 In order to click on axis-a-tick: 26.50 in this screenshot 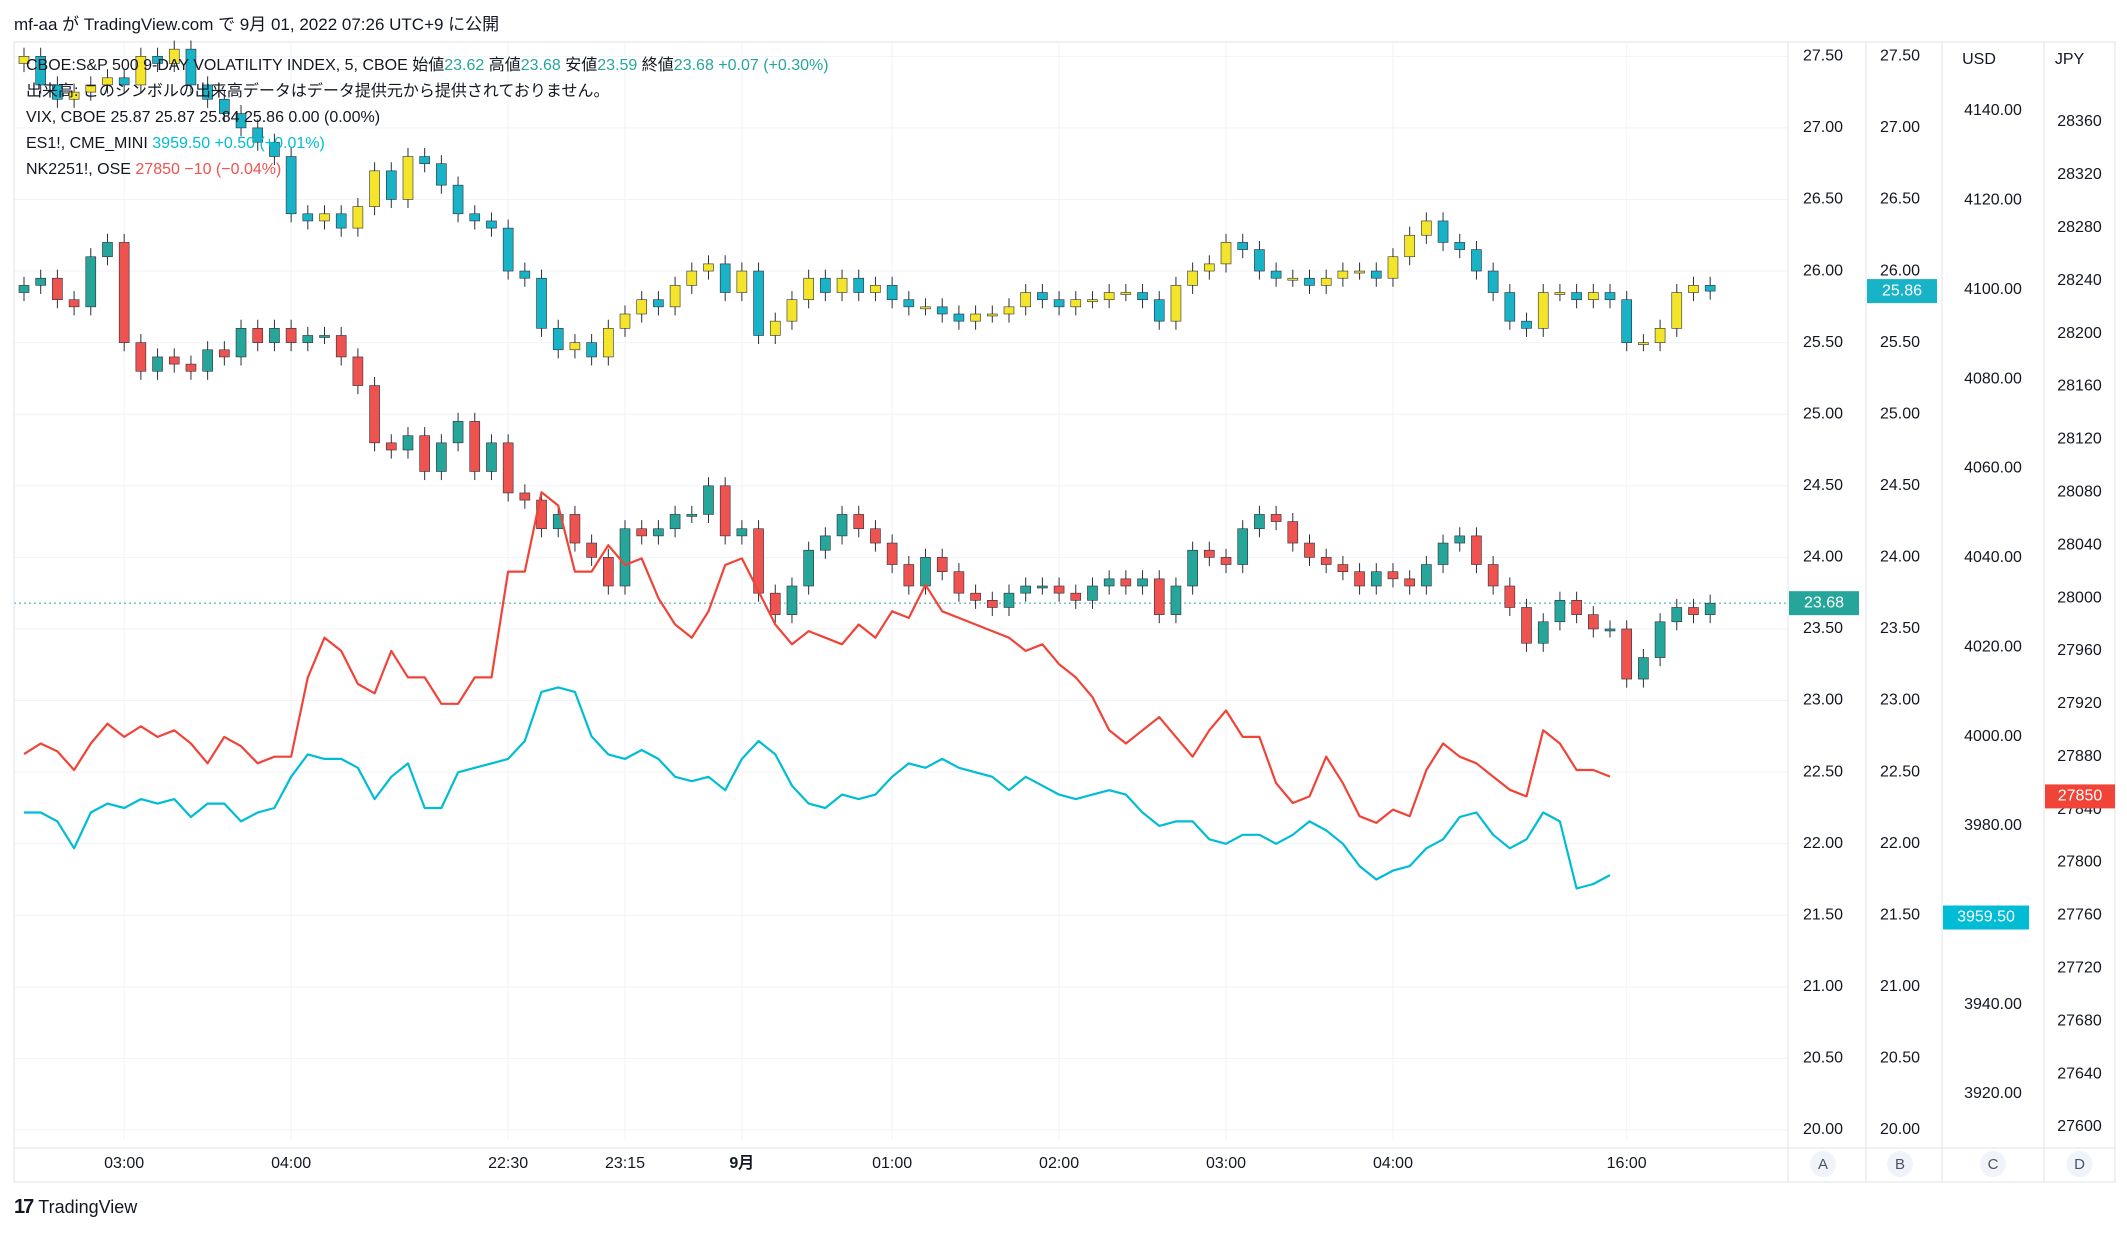, I will do `click(1823, 199)`.